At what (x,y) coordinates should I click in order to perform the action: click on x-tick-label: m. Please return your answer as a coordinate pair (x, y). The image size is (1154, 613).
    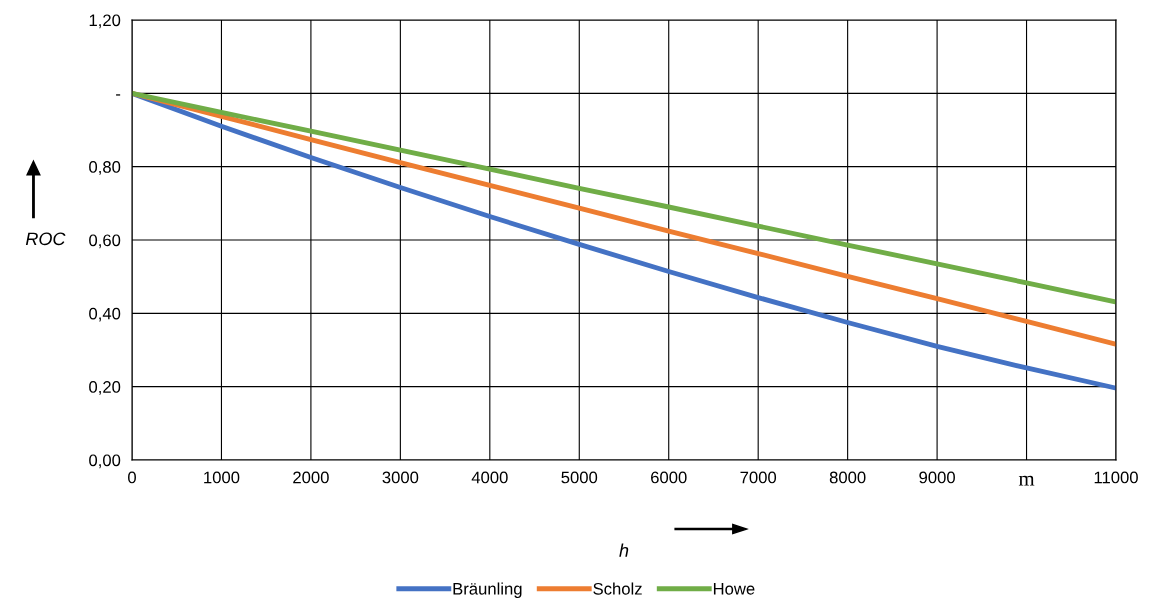
    Looking at the image, I should click on (1026, 480).